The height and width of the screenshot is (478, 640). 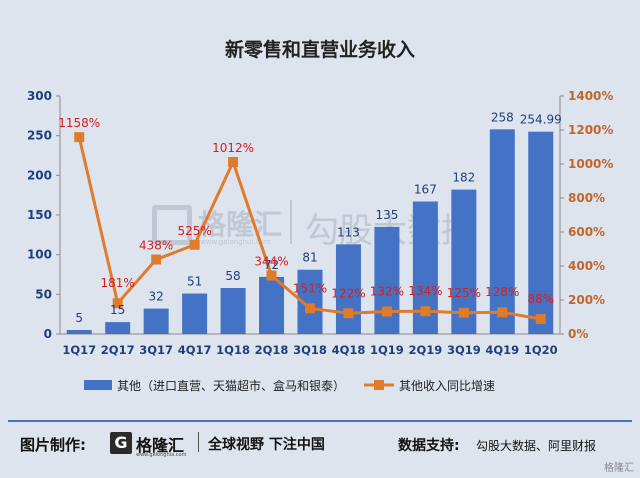 I want to click on chart-title: 新零售和直营业务收入, so click(x=320, y=49).